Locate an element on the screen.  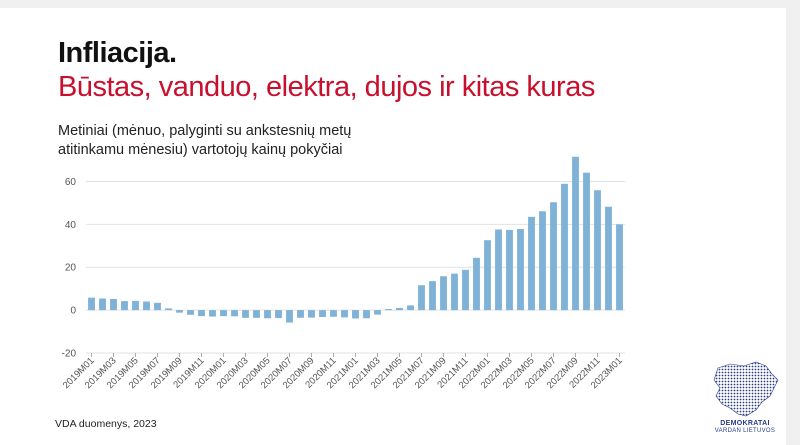
bar-2020M03 is located at coordinates (245, 314).